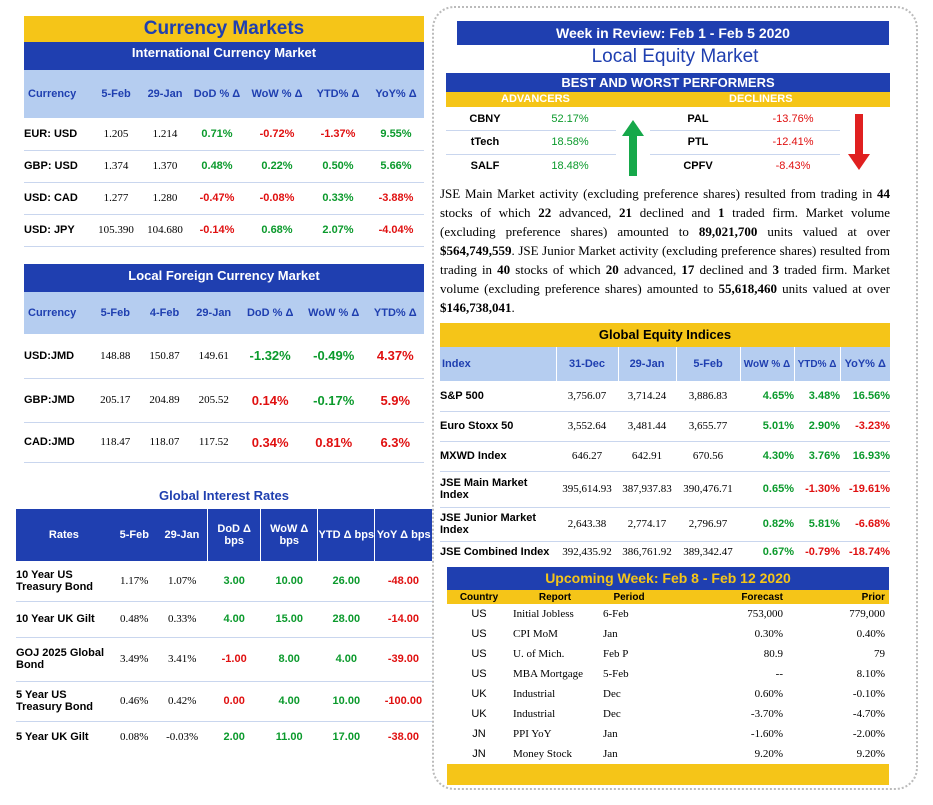 This screenshot has width=933, height=805. I want to click on currency-pair: EUR: USD, so click(57, 134).